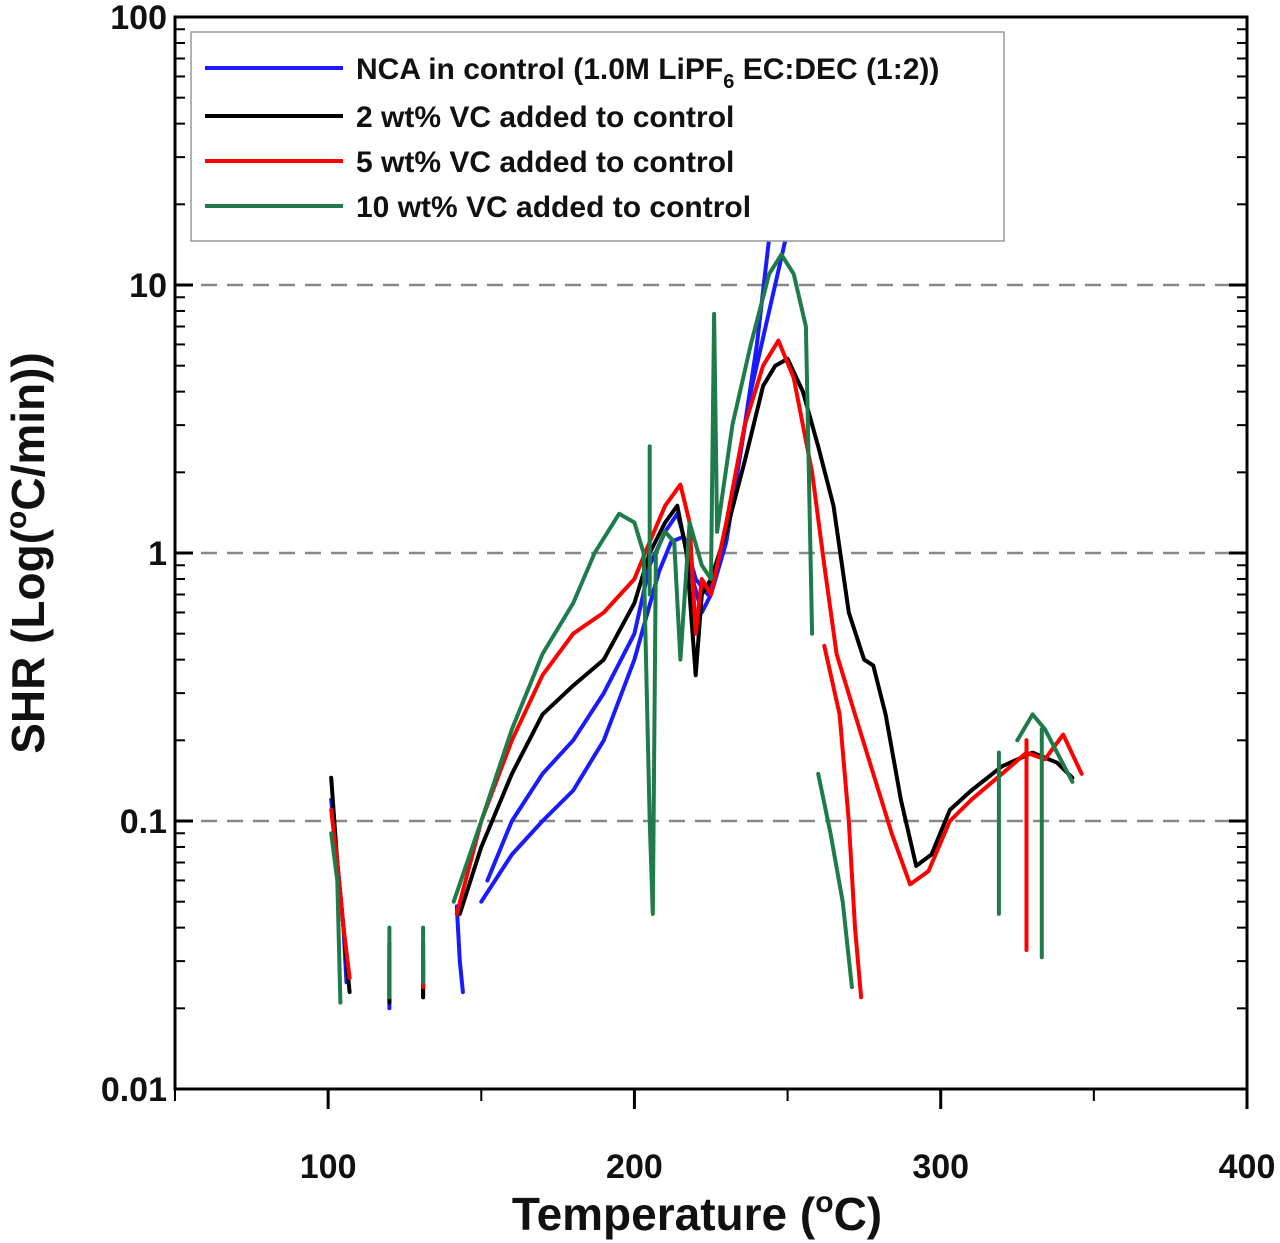 This screenshot has height=1243, width=1280. What do you see at coordinates (143, 822) in the screenshot?
I see `y-tick-label: 0.1` at bounding box center [143, 822].